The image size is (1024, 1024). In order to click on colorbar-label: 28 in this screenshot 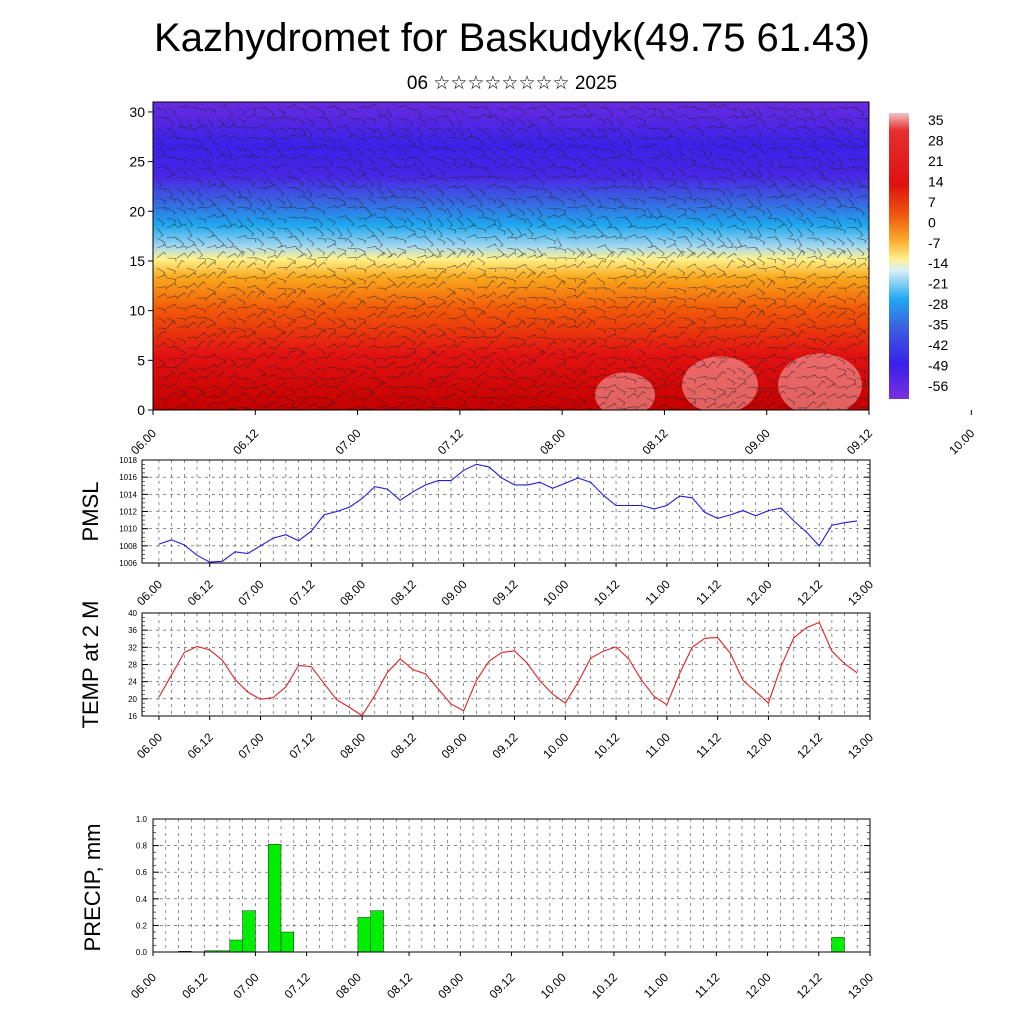, I will do `click(936, 140)`.